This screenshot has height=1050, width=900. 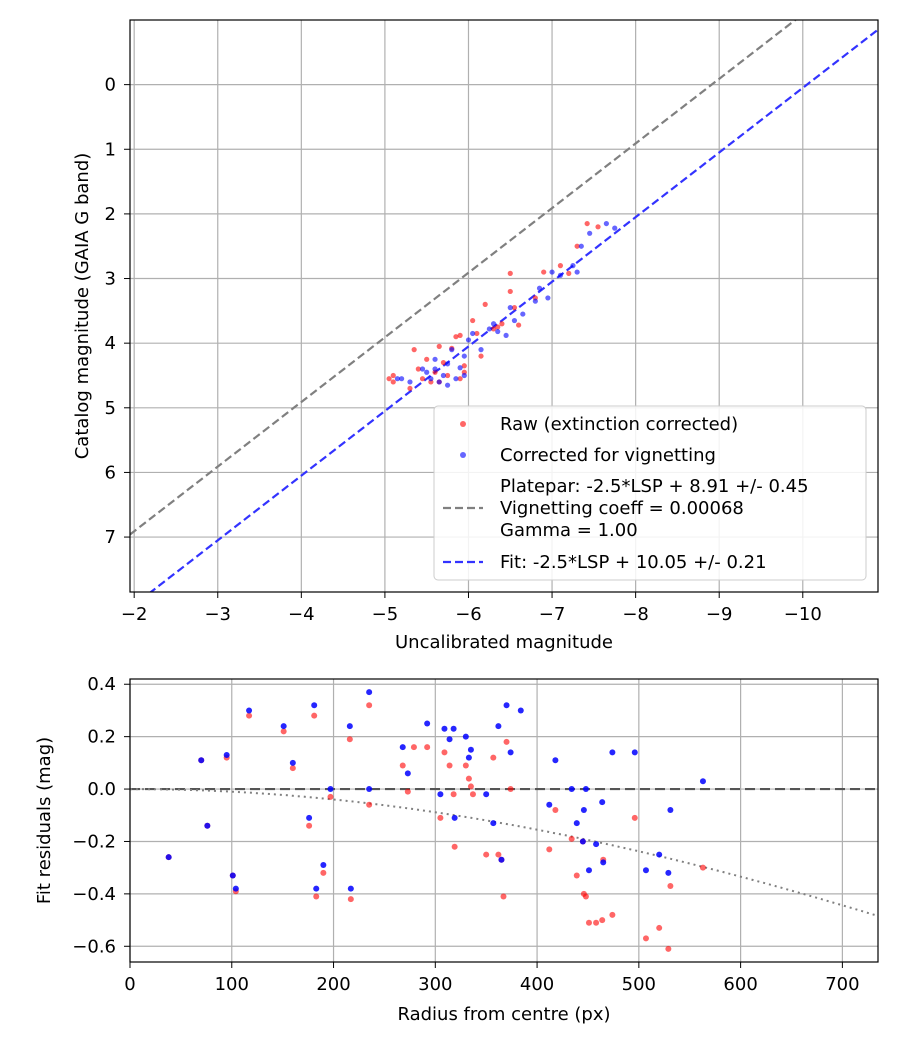 What do you see at coordinates (633, 562) in the screenshot?
I see `legend-label: Fit: -2.5*LSP + 10.05 +/- 0.21` at bounding box center [633, 562].